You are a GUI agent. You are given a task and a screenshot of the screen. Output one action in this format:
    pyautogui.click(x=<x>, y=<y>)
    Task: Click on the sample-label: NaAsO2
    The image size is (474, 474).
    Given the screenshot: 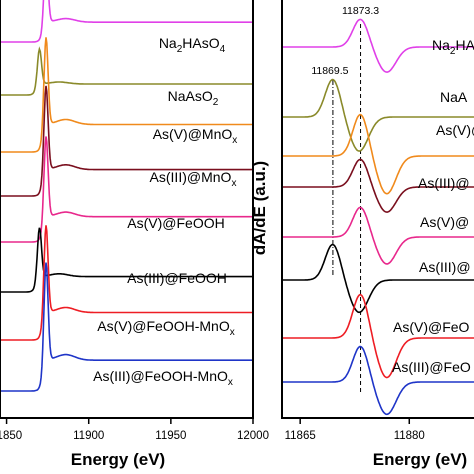 What is the action you would take?
    pyautogui.click(x=193, y=98)
    